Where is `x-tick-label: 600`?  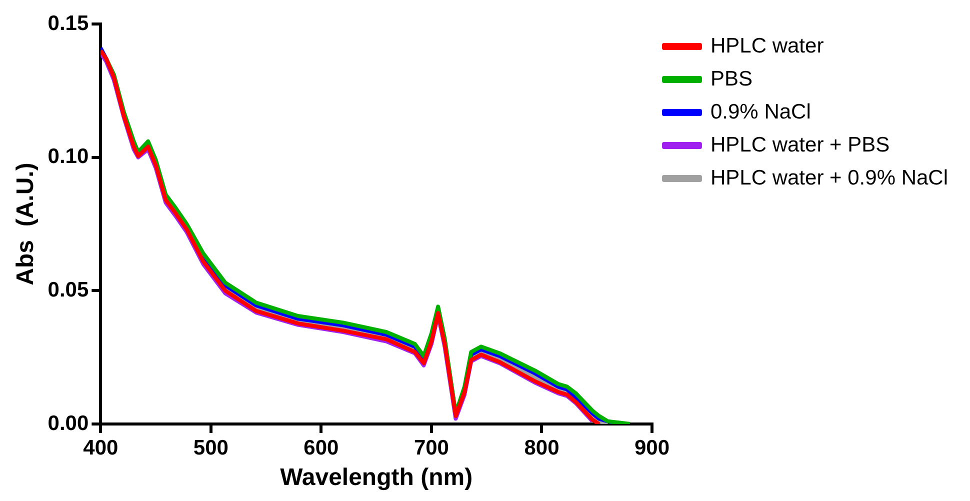 x-tick-label: 600 is located at coordinates (321, 448).